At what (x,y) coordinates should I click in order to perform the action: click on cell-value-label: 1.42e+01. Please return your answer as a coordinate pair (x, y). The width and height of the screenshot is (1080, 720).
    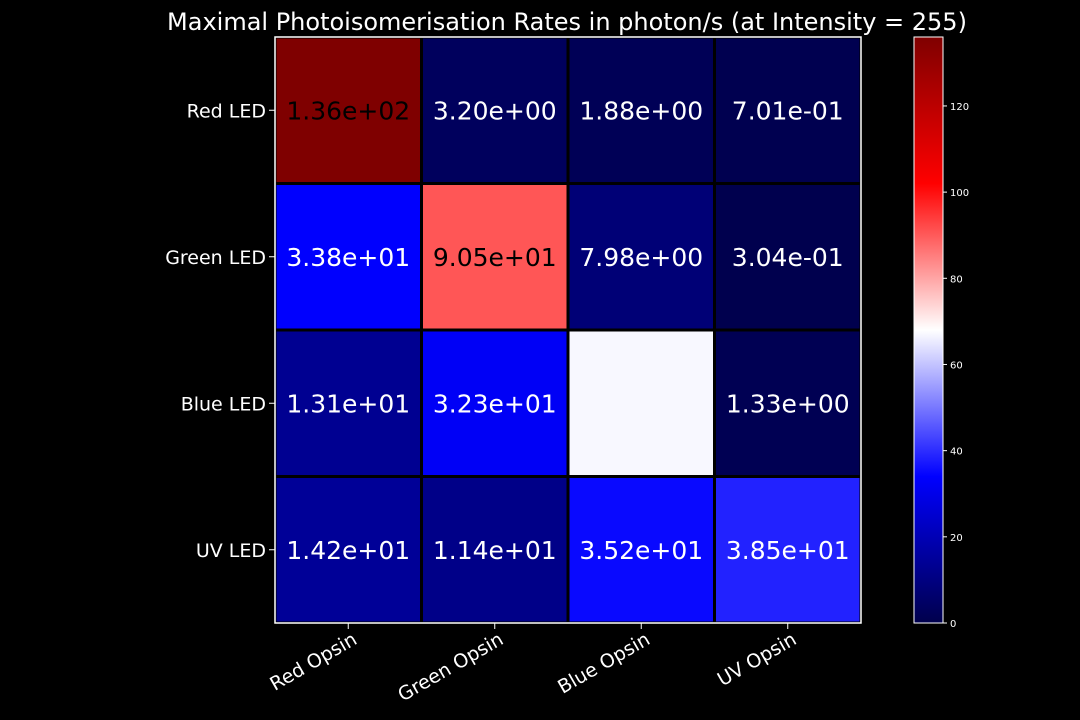
    Looking at the image, I should click on (348, 550).